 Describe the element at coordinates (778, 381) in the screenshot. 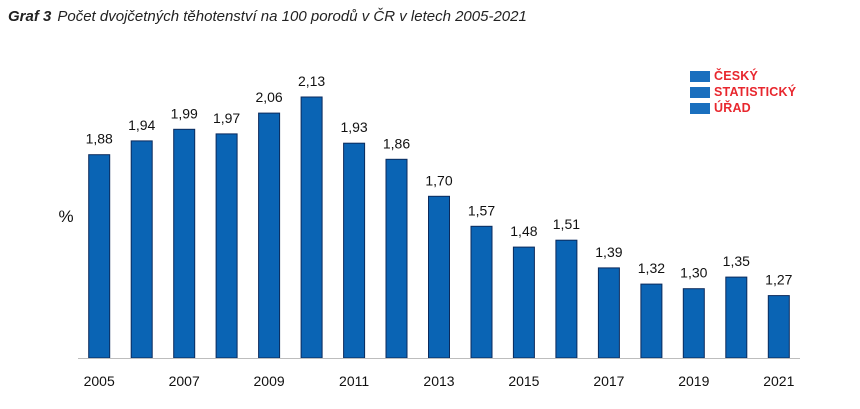

I see `x-tick-label: 2021` at that location.